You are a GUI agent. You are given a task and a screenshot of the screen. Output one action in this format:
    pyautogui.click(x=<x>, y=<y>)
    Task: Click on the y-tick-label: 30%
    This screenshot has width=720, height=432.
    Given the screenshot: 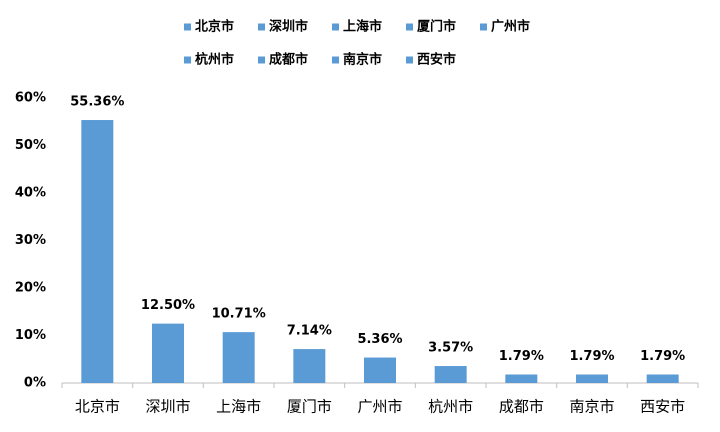 What is the action you would take?
    pyautogui.click(x=30, y=240)
    